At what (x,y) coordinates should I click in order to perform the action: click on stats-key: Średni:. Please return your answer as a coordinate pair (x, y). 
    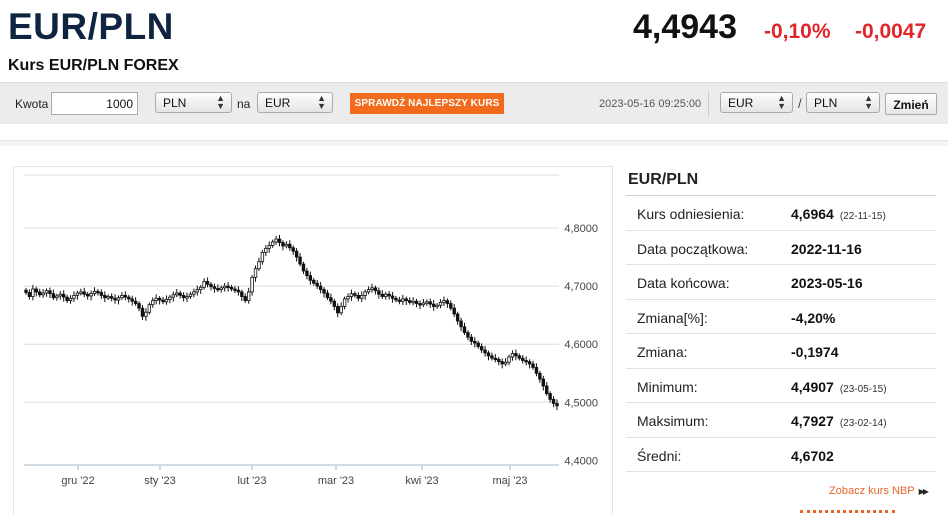
    Looking at the image, I should click on (659, 455).